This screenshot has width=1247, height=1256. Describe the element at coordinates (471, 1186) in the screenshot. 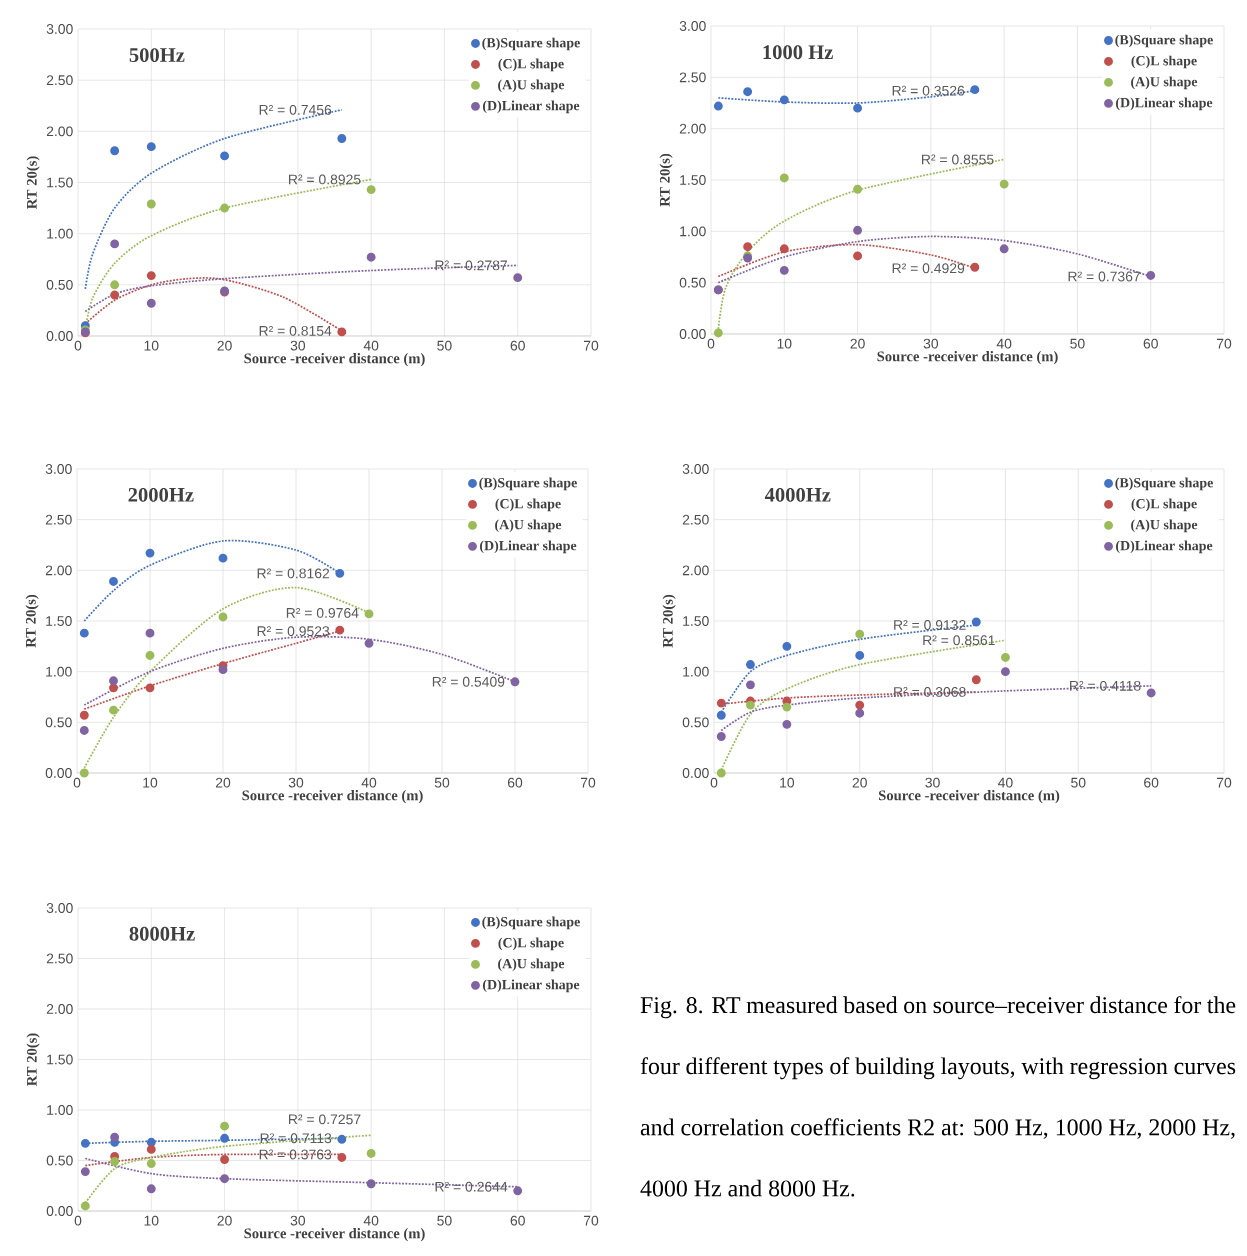

I see `annotation: R² = 0.2644` at that location.